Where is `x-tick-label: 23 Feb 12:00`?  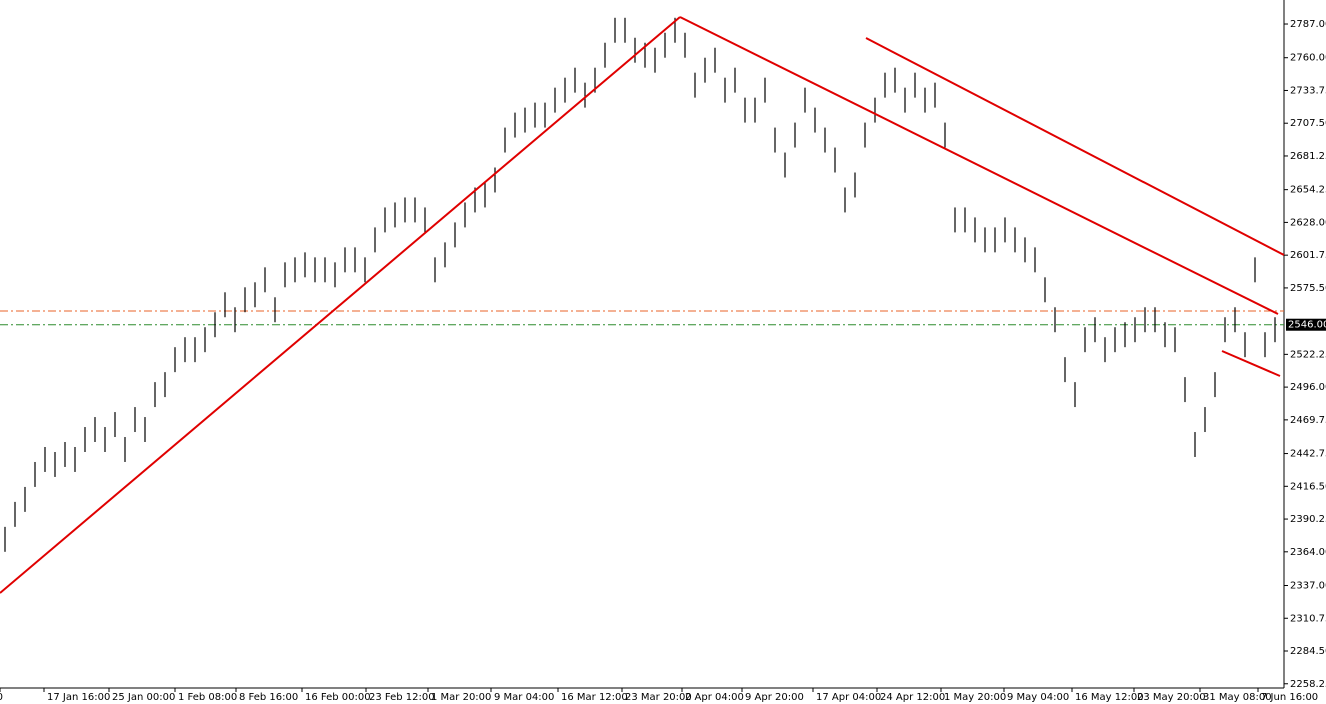
x-tick-label: 23 Feb 12:00 is located at coordinates (402, 697).